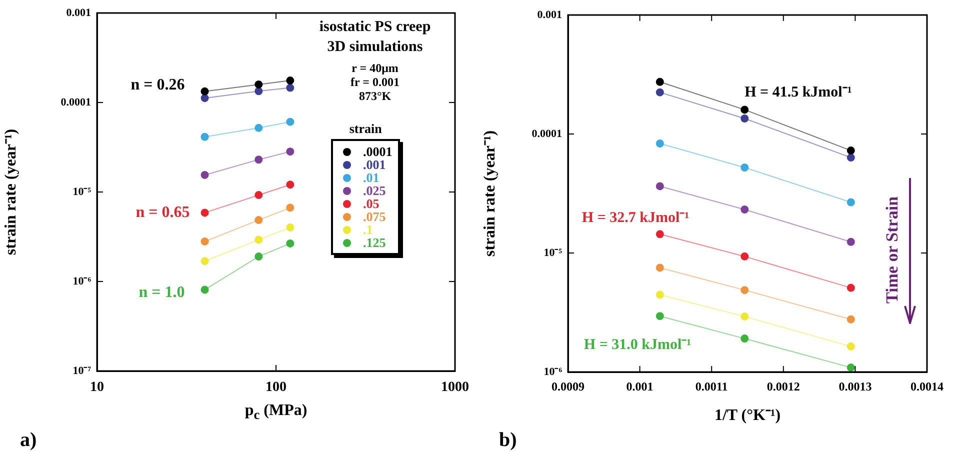 This screenshot has width=958, height=461. I want to click on annotation: 873°K, so click(375, 96).